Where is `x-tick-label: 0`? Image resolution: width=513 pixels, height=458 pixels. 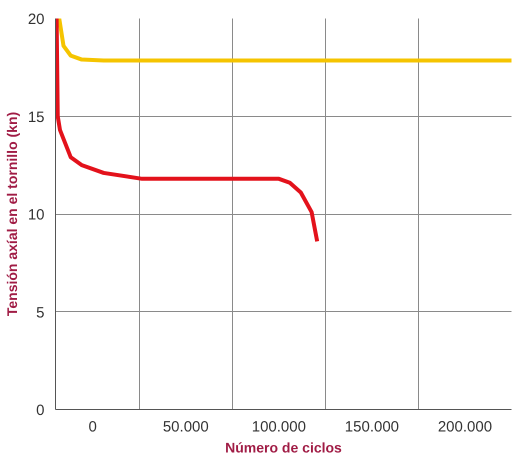
x-tick-label: 0 is located at coordinates (92, 427).